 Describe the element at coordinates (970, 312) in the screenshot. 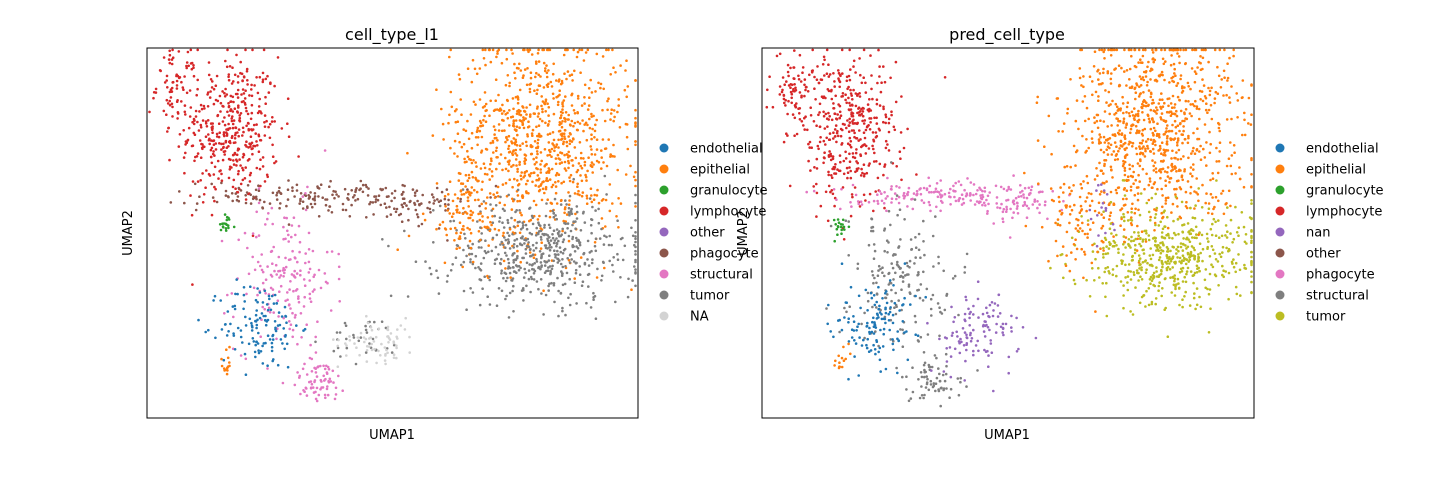

I see `data-point-nan` at that location.